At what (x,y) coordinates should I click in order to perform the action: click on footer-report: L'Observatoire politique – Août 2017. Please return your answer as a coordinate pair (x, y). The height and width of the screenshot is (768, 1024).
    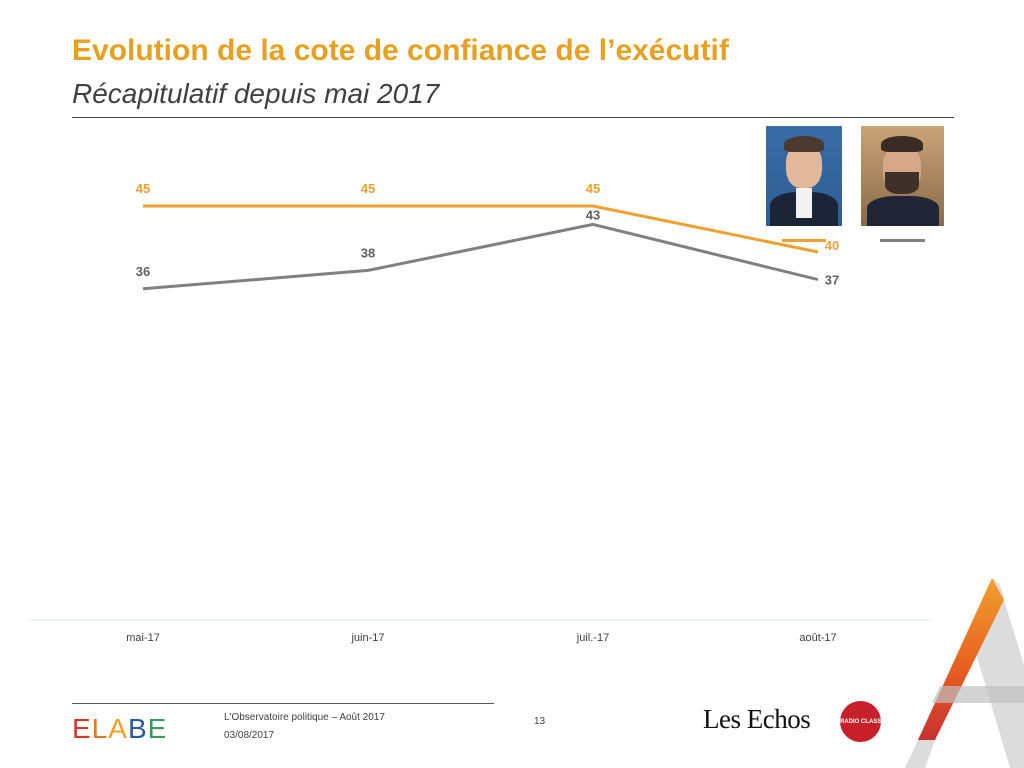
    Looking at the image, I should click on (304, 717).